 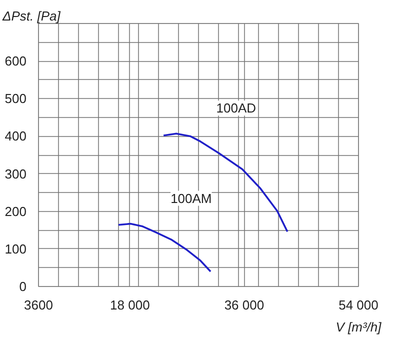 What do you see at coordinates (244, 305) in the screenshot?
I see `x-tick-label: 36 000` at bounding box center [244, 305].